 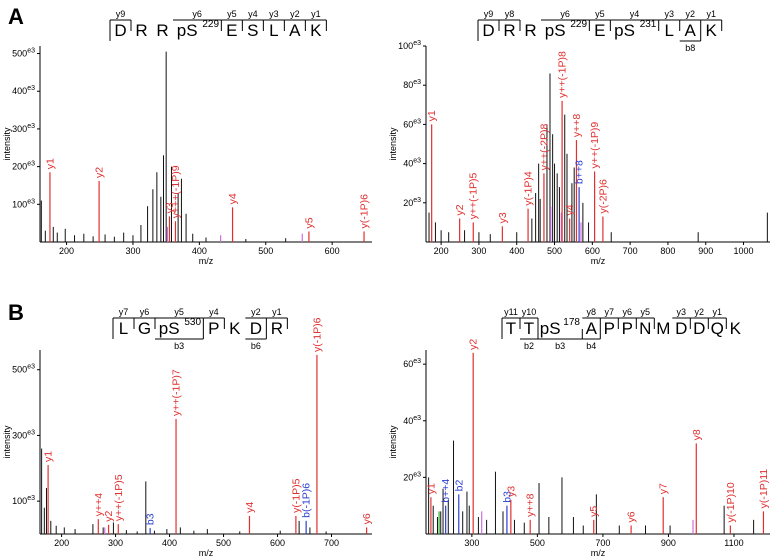 I want to click on chart-0-y-ion-label: y3, so click(x=274, y=14).